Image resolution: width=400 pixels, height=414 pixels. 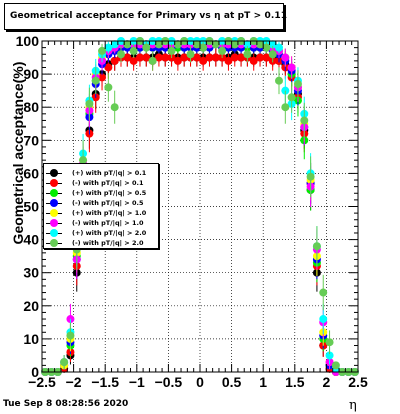 I want to click on datestamp: Tue Sep 8 08:28:56 2020, so click(x=66, y=404).